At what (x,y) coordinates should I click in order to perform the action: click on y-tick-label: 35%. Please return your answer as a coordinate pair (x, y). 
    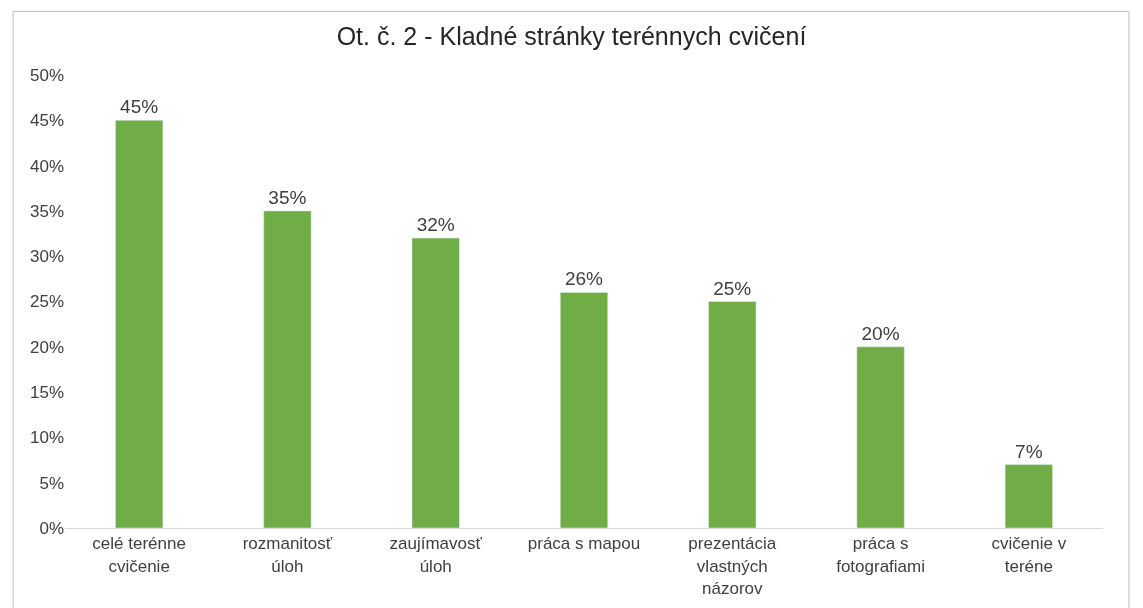
    Looking at the image, I should click on (46, 211).